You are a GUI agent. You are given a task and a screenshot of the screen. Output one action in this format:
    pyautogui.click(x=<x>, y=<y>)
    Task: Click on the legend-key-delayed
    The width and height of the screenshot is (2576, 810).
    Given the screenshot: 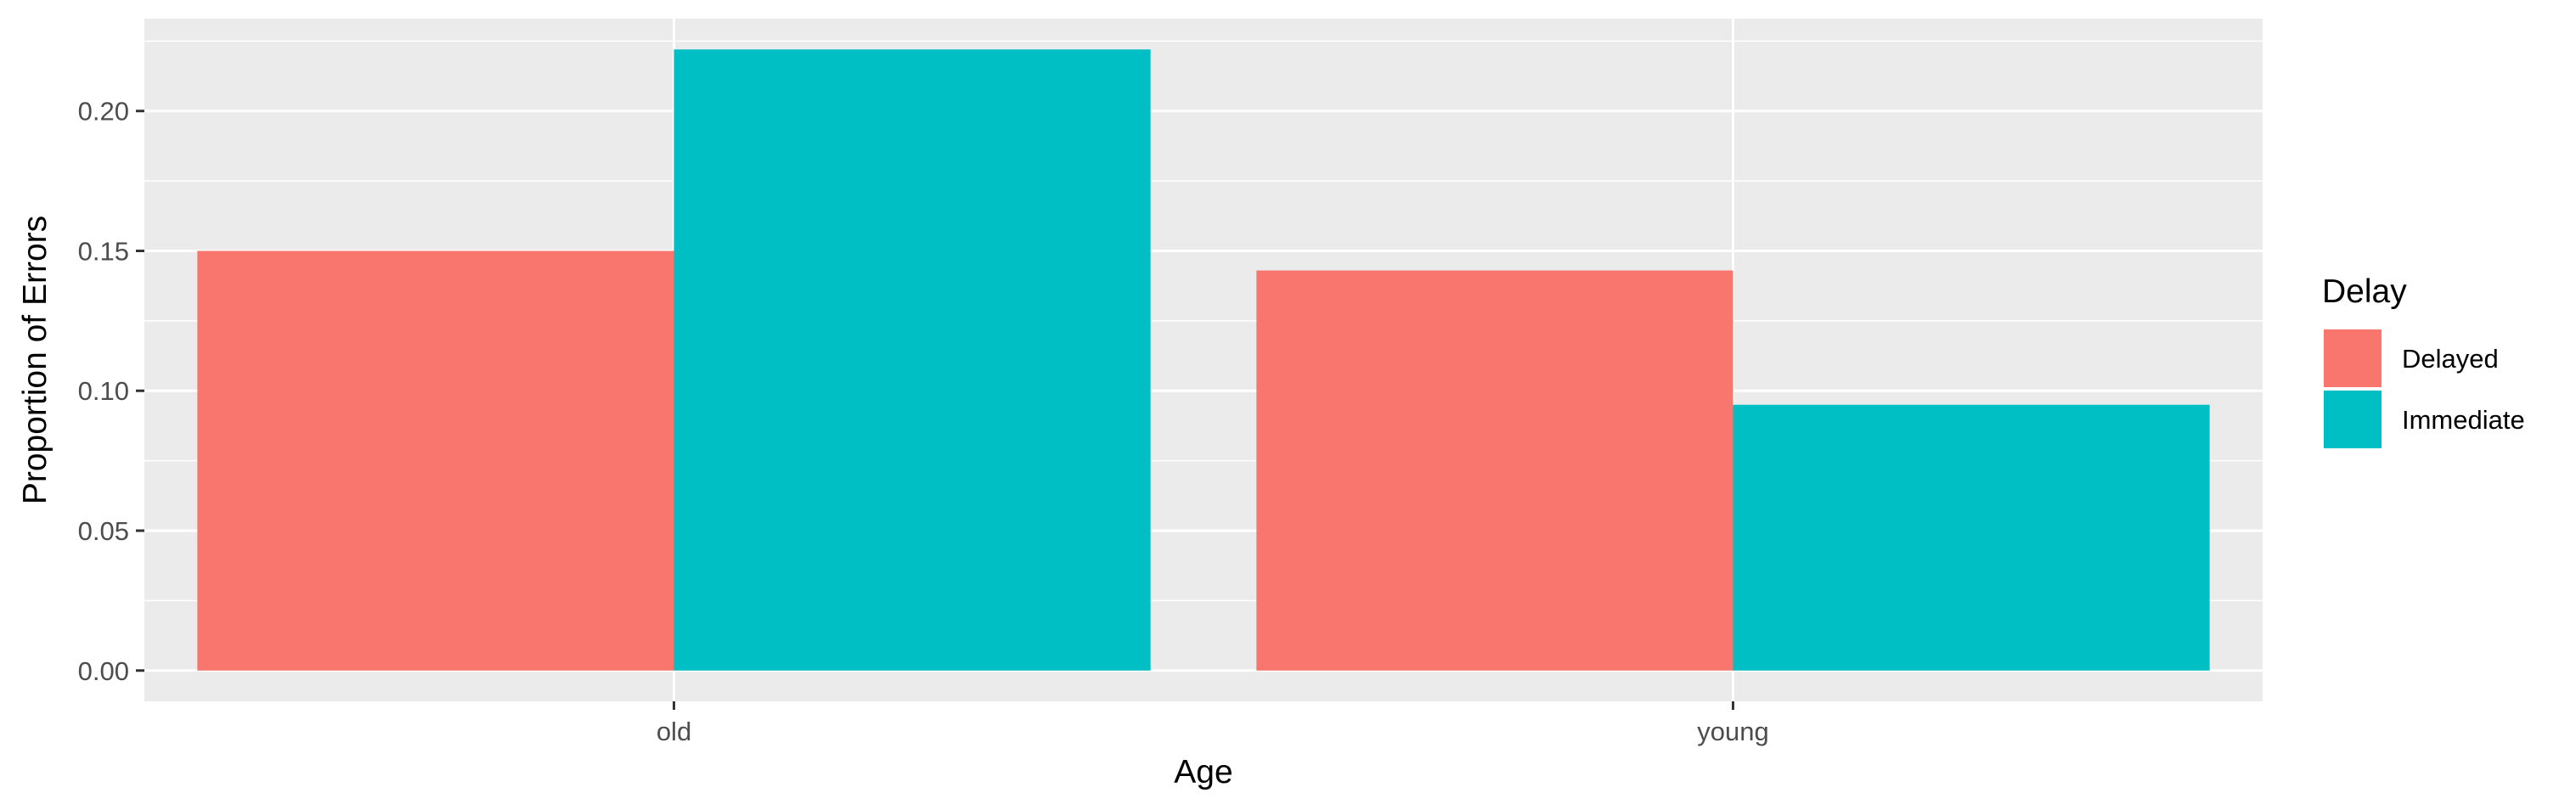 What is the action you would take?
    pyautogui.click(x=2353, y=358)
    